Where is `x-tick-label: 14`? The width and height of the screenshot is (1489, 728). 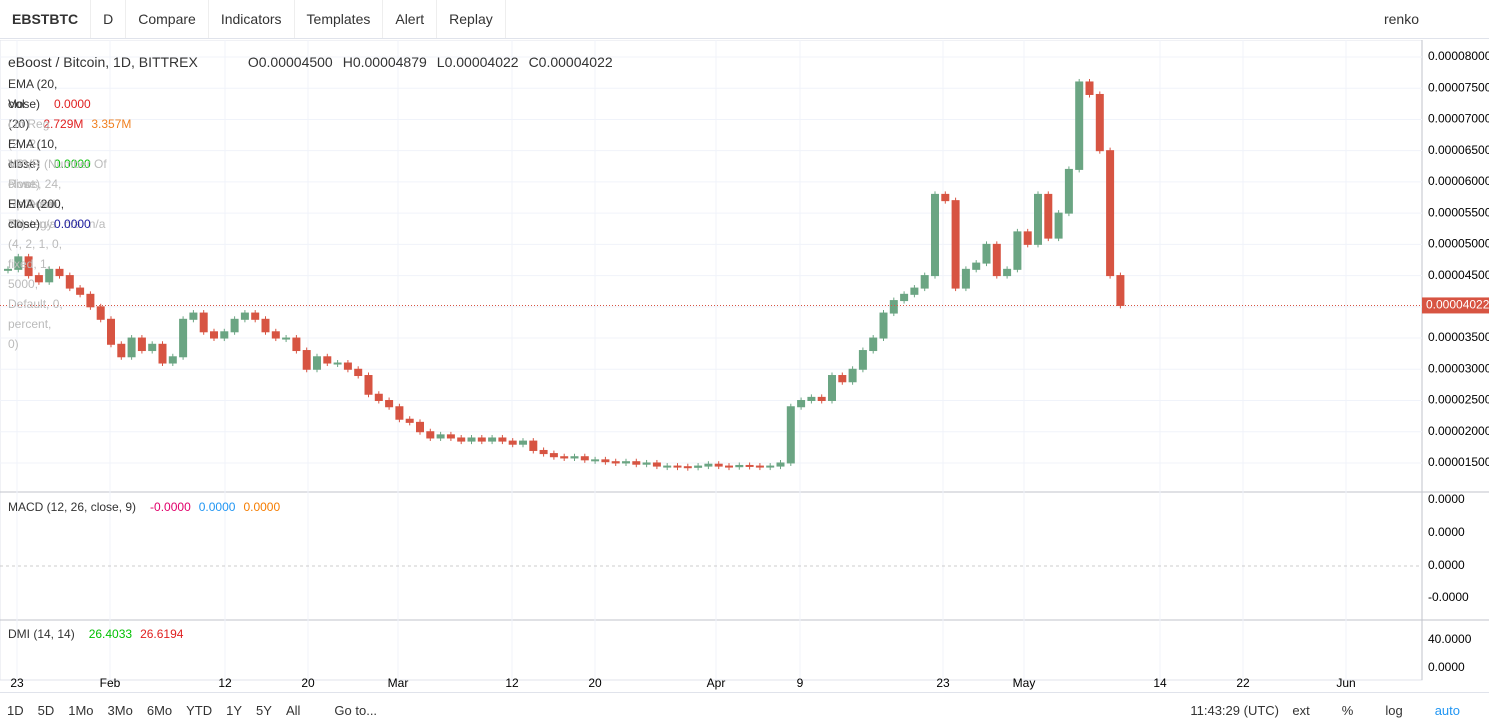
x-tick-label: 14 is located at coordinates (1160, 683).